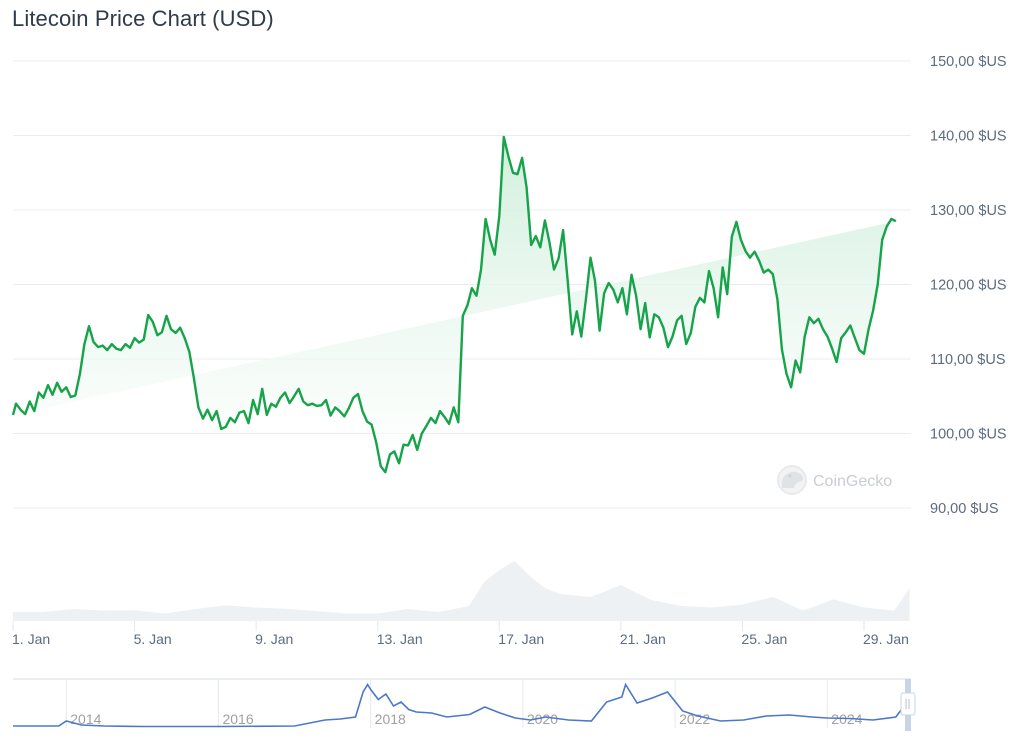 The height and width of the screenshot is (747, 1024). What do you see at coordinates (461, 591) in the screenshot?
I see `volume-area` at bounding box center [461, 591].